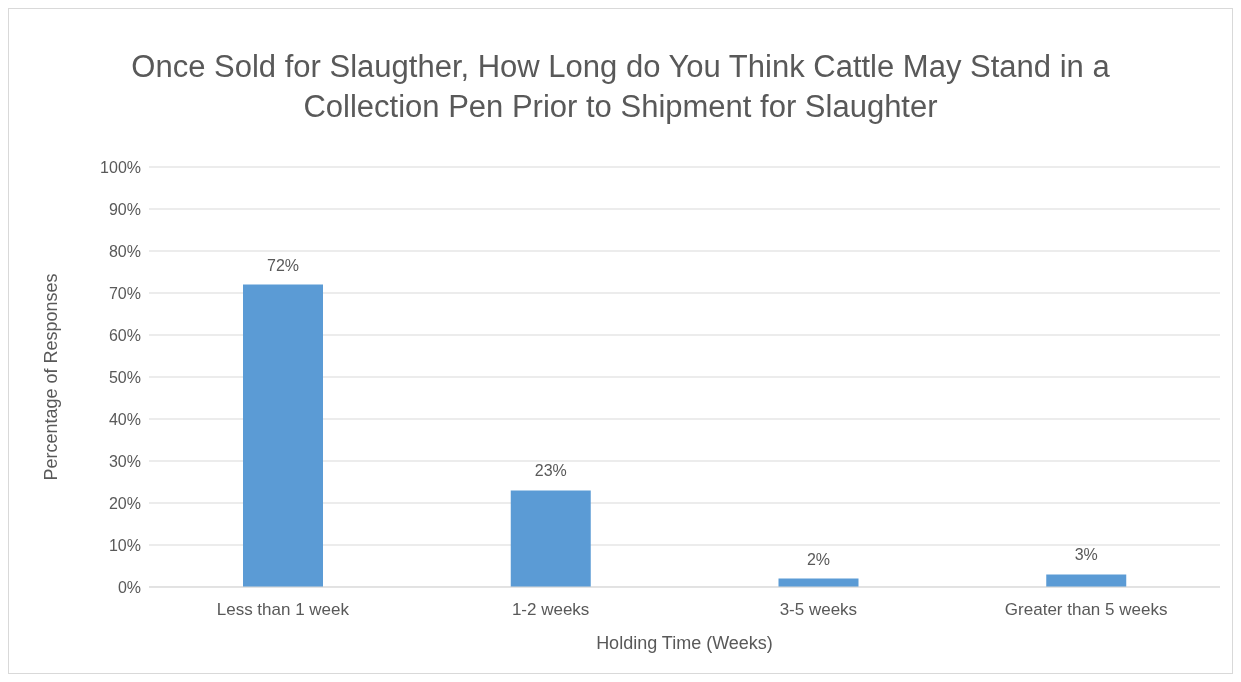  I want to click on y-tick-label: 20%, so click(124, 503).